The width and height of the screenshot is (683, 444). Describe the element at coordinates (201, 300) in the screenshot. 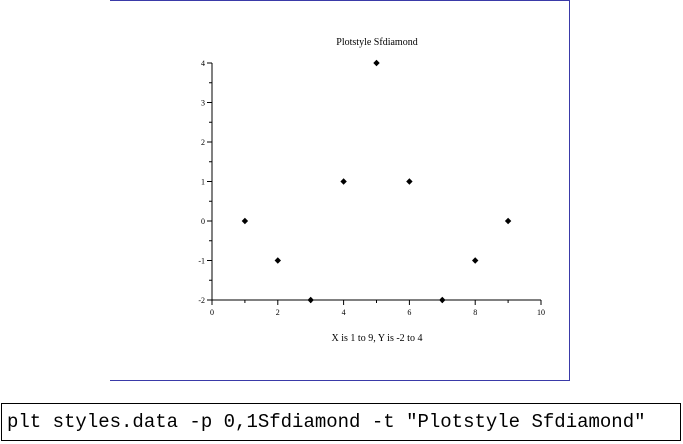

I see `y-tick-label: -2` at that location.